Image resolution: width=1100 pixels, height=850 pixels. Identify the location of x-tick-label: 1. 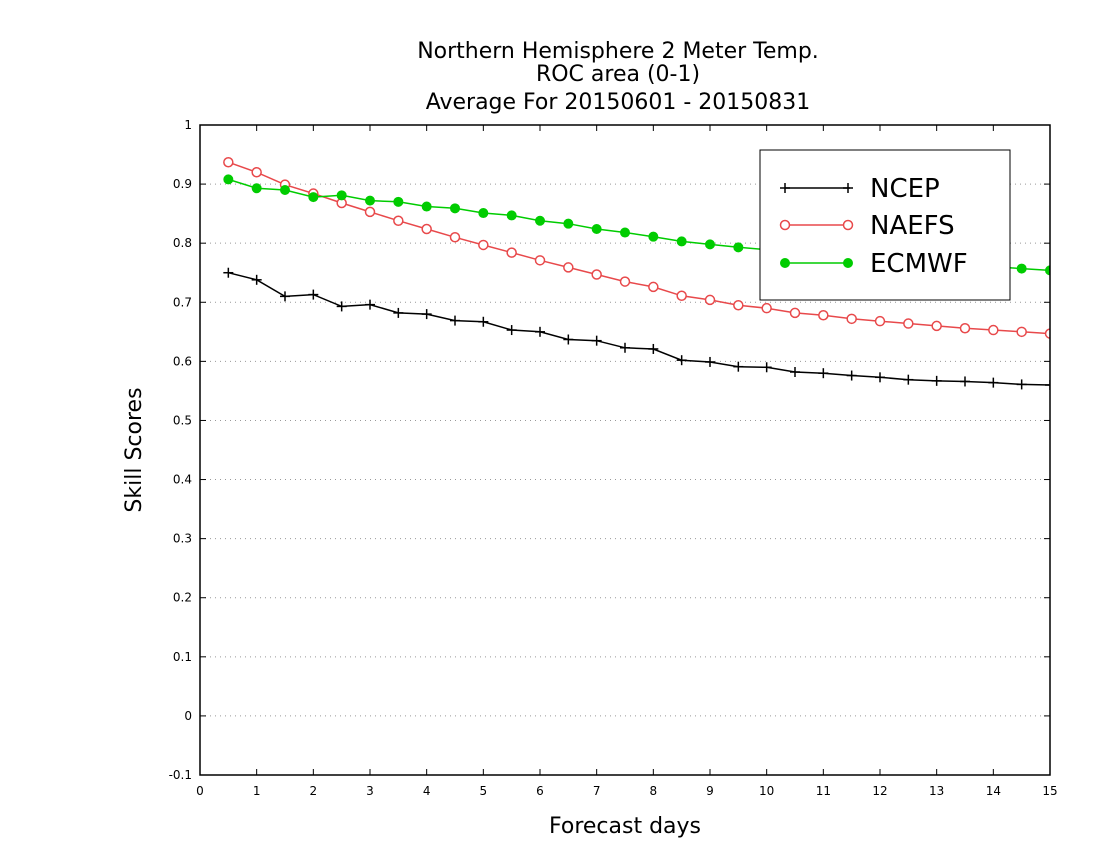
(257, 791).